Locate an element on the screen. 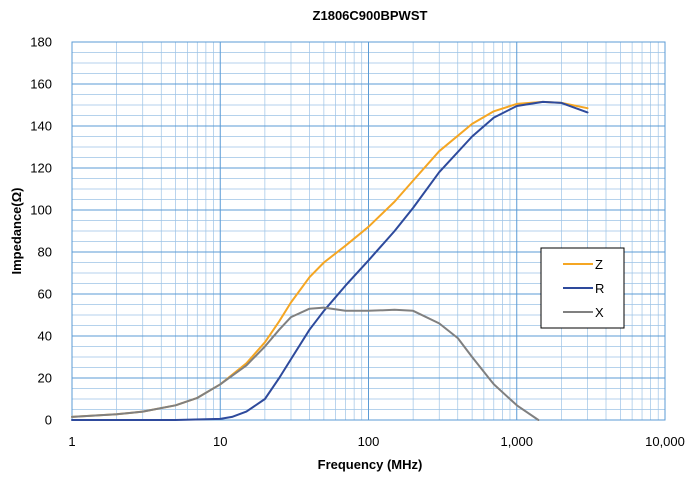  y-tick-label: 40 is located at coordinates (45, 336).